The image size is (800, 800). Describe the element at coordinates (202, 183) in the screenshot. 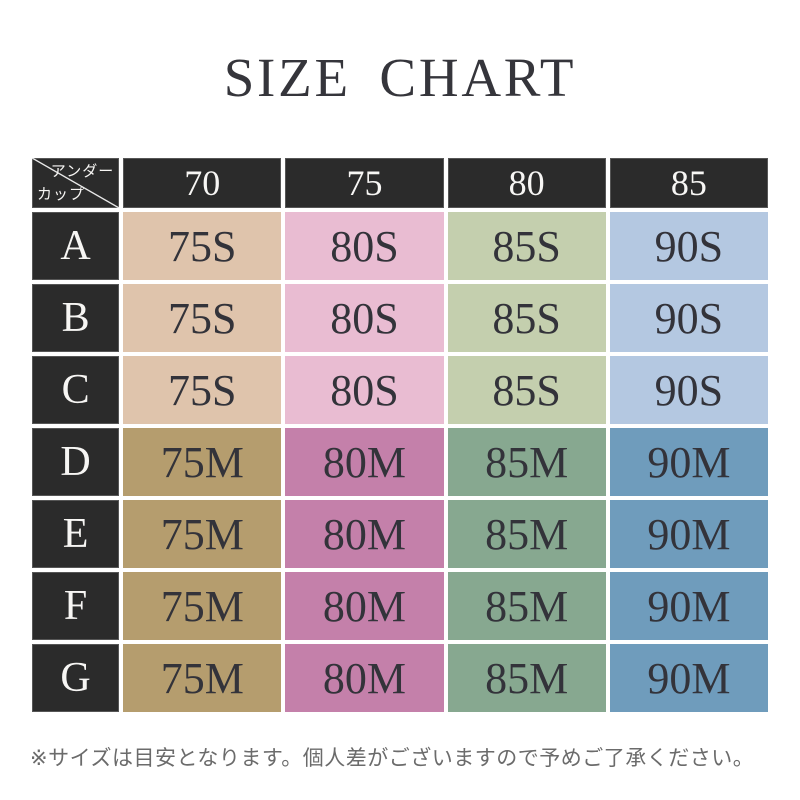

I see `column-header-70: 70` at that location.